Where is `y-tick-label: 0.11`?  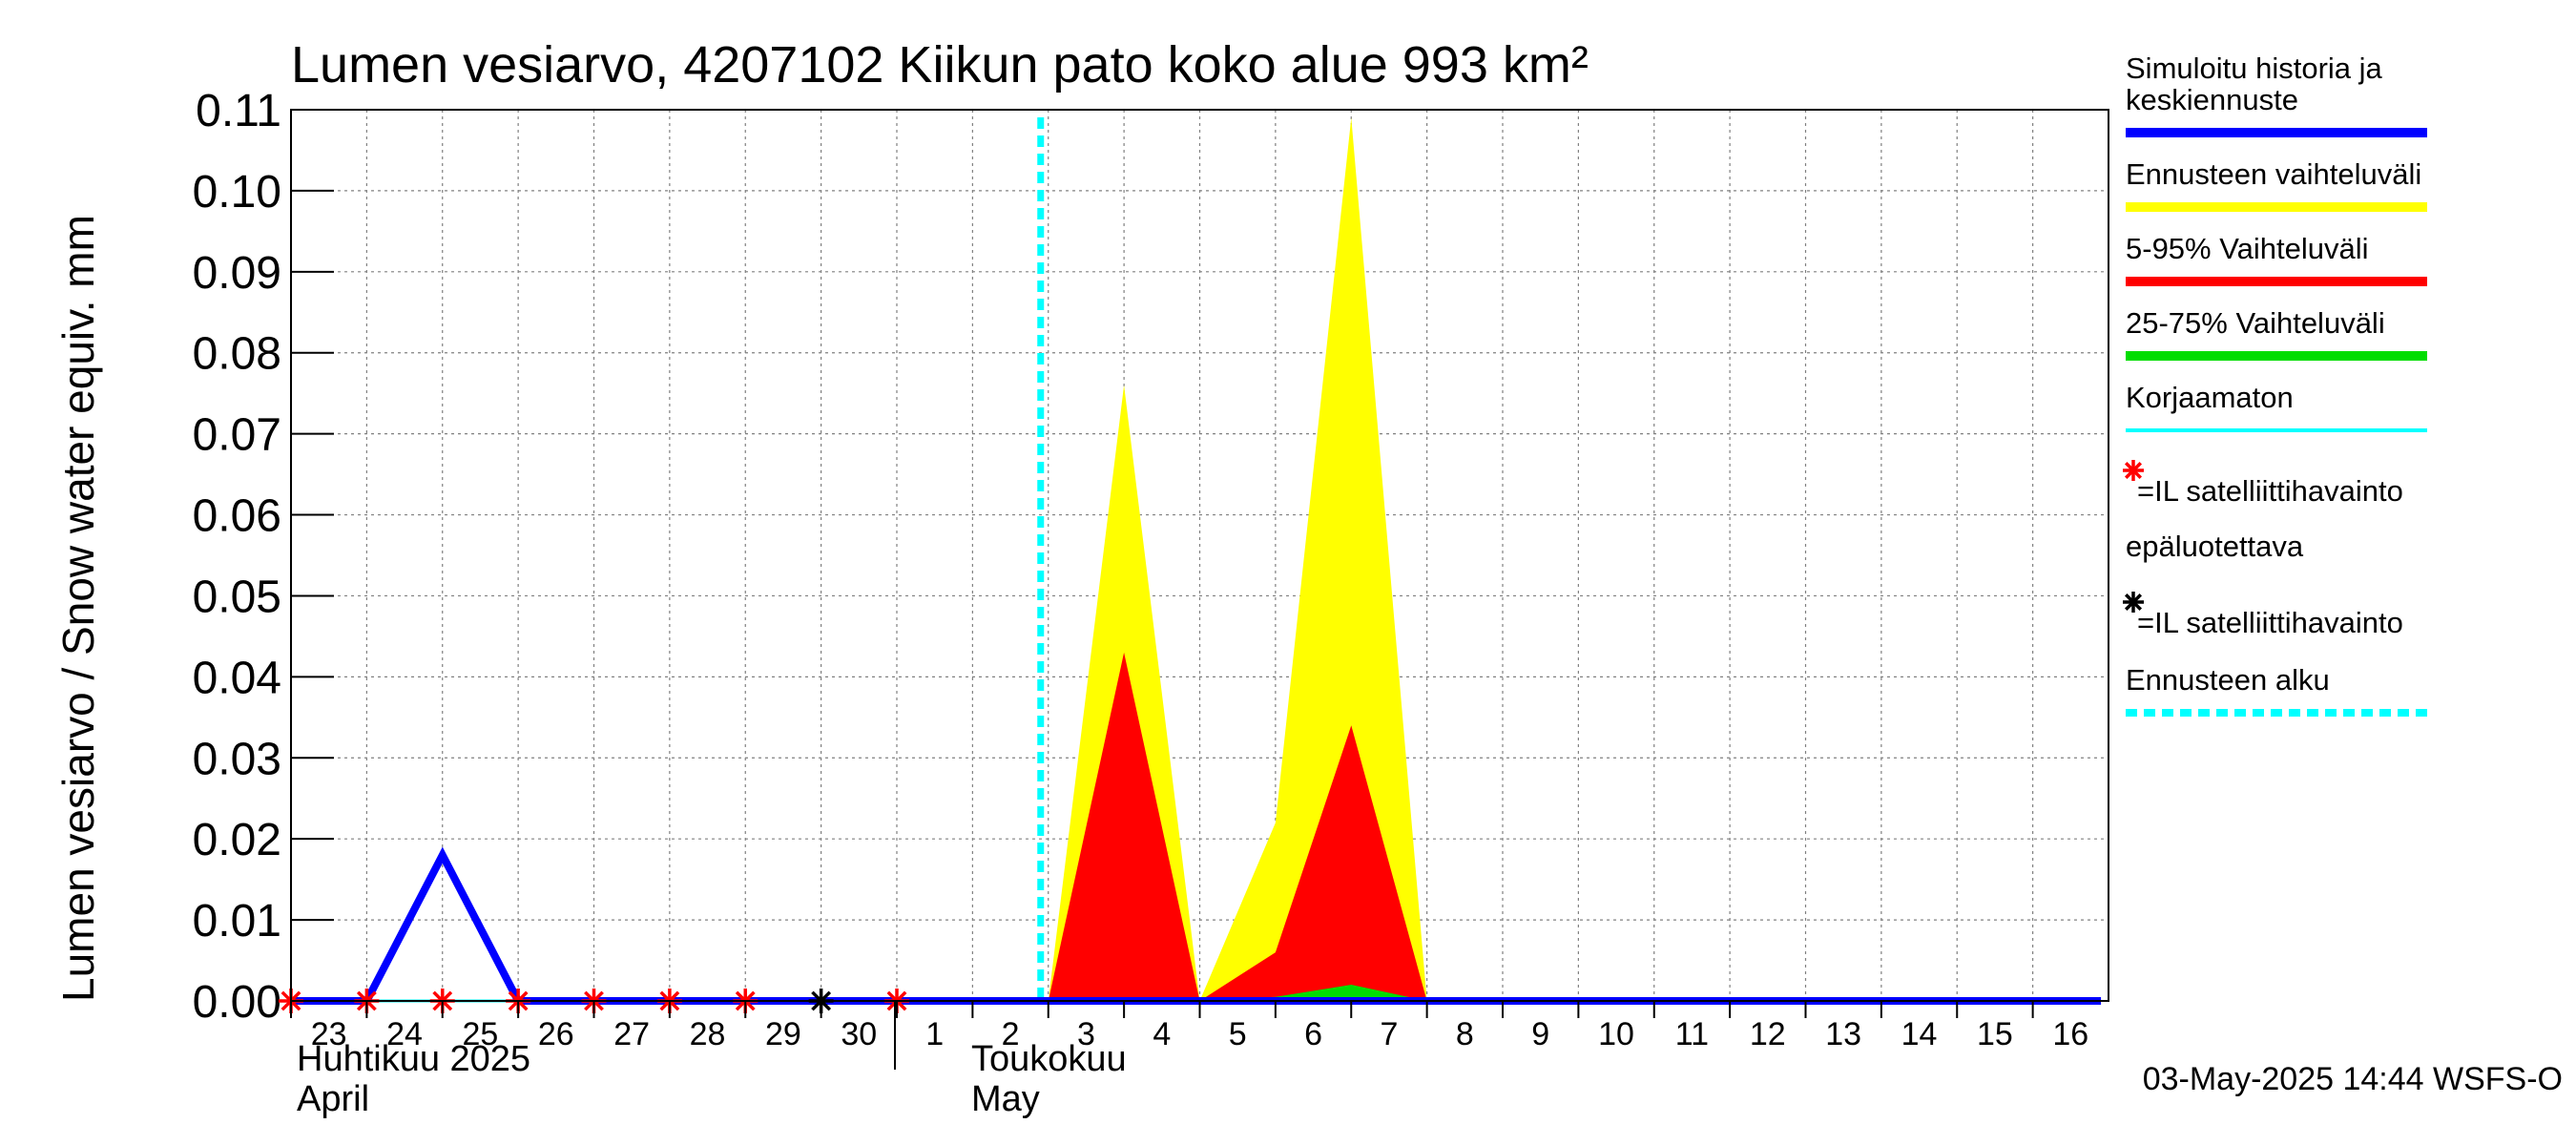
y-tick-label: 0.11 is located at coordinates (238, 111).